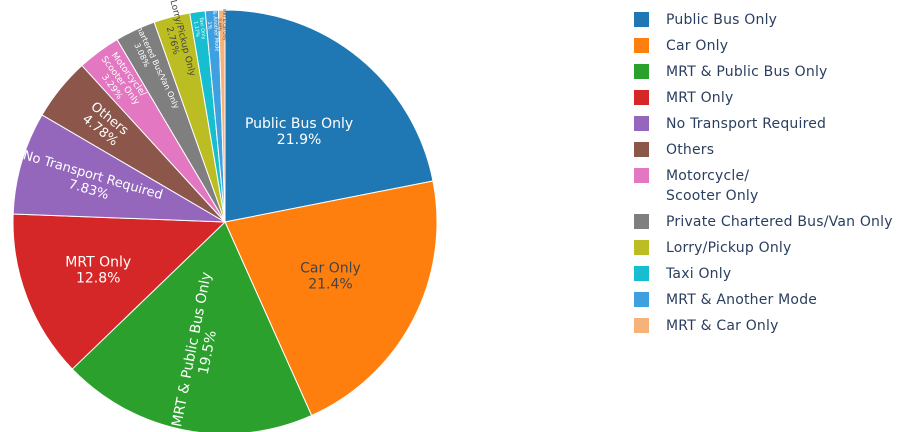 Image resolution: width=923 pixels, height=432 pixels. Describe the element at coordinates (746, 124) in the screenshot. I see `legend-label: No Transport Required` at that location.